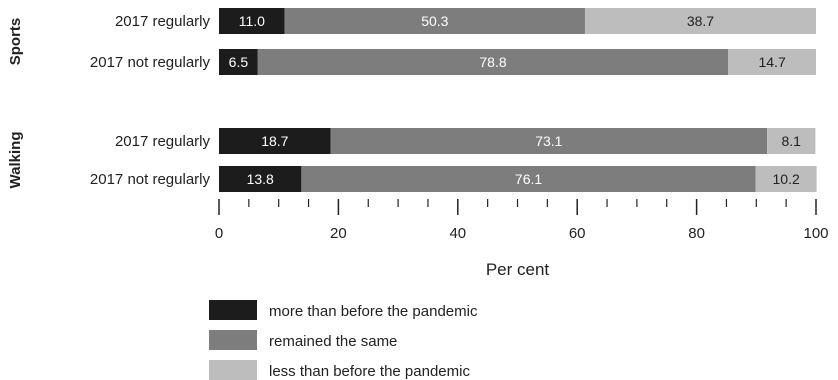 The image size is (838, 380). I want to click on tick-label: 20, so click(338, 233).